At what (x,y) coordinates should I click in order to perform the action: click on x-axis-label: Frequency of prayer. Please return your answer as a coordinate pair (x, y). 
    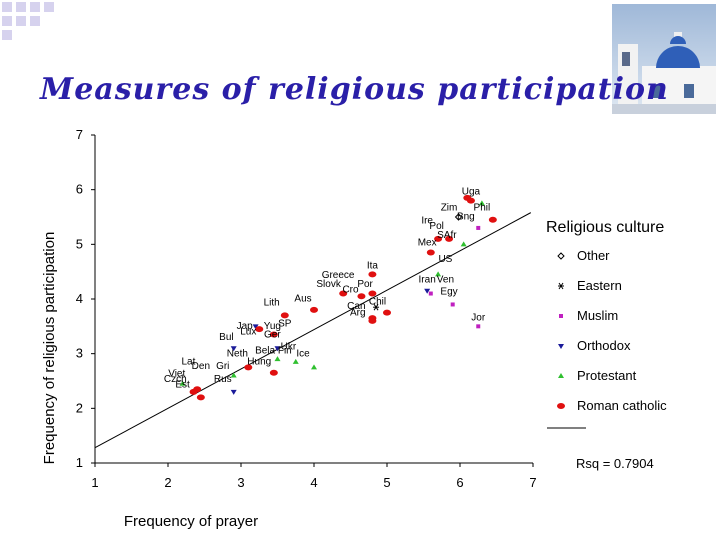
    Looking at the image, I should click on (191, 521).